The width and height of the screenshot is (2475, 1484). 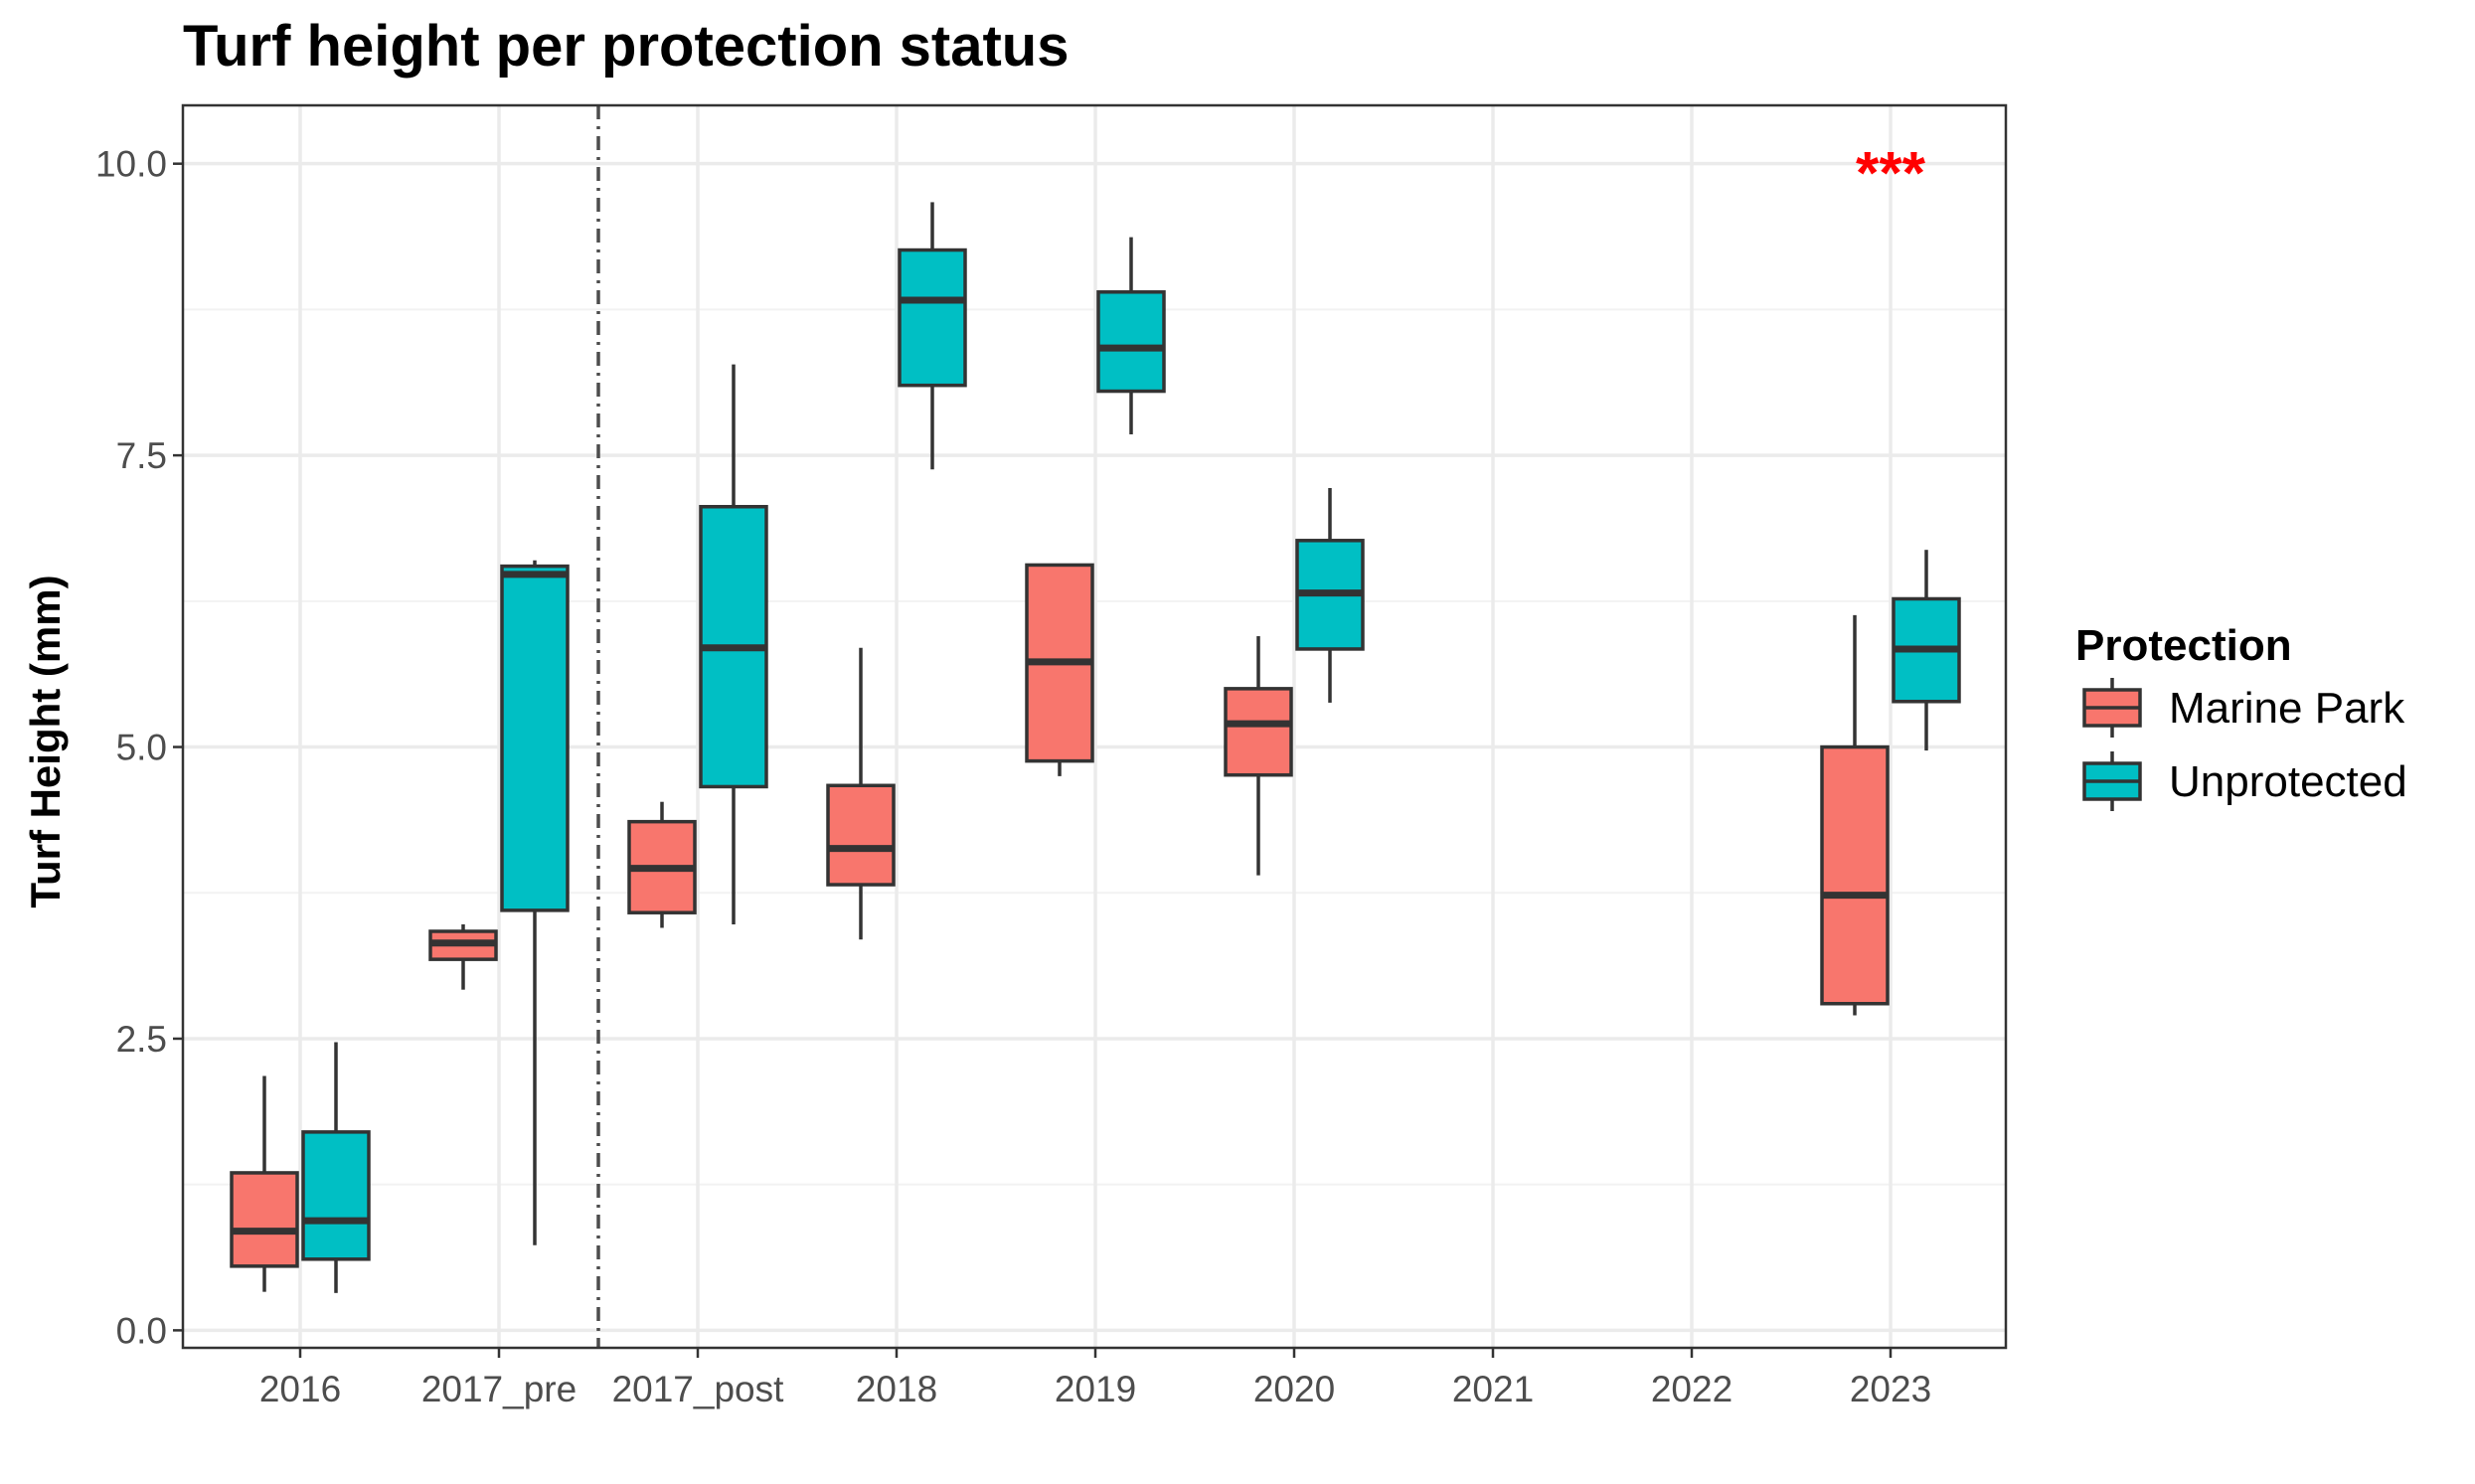 What do you see at coordinates (1890, 1389) in the screenshot?
I see `x-tick-label: 2023` at bounding box center [1890, 1389].